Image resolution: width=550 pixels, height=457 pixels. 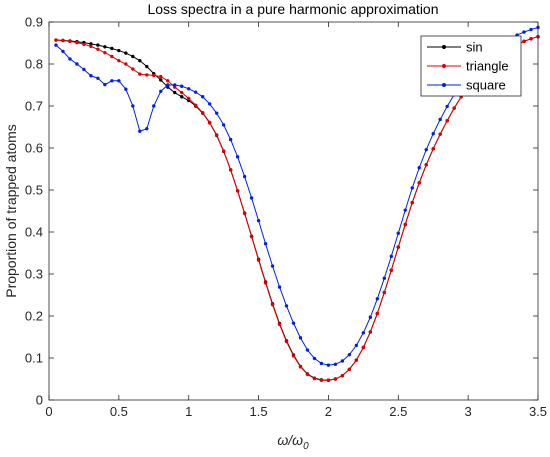 What do you see at coordinates (468, 411) in the screenshot?
I see `x-tick-label: 3` at bounding box center [468, 411].